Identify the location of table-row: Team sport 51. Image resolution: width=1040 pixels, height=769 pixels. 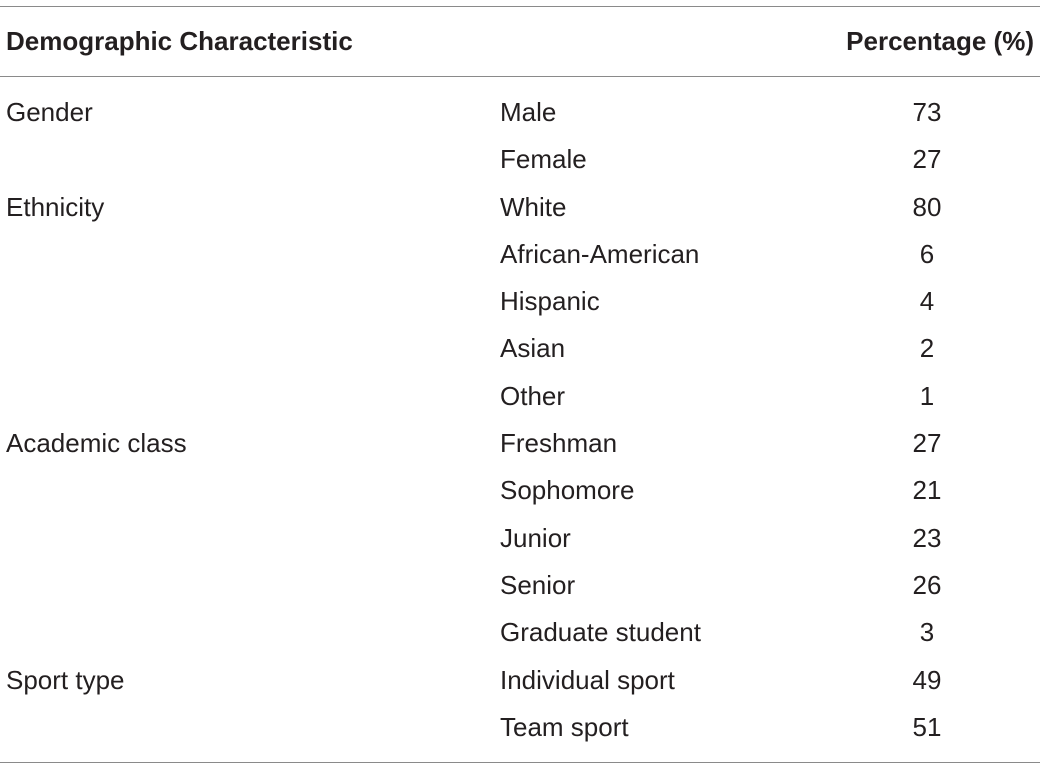
(520, 727).